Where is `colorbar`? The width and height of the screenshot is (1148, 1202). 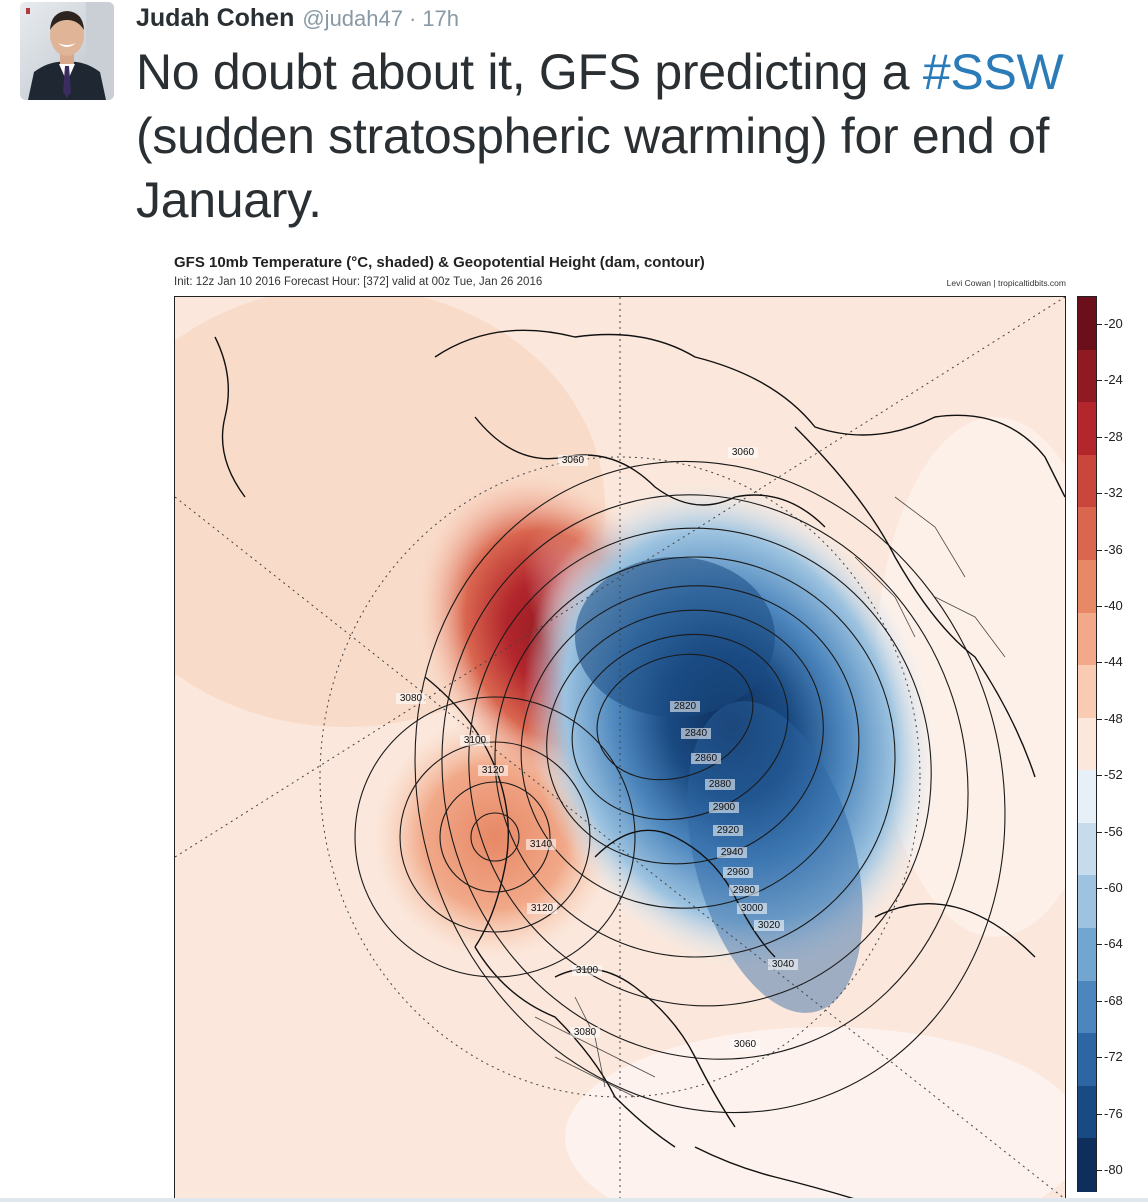
colorbar is located at coordinates (1087, 744).